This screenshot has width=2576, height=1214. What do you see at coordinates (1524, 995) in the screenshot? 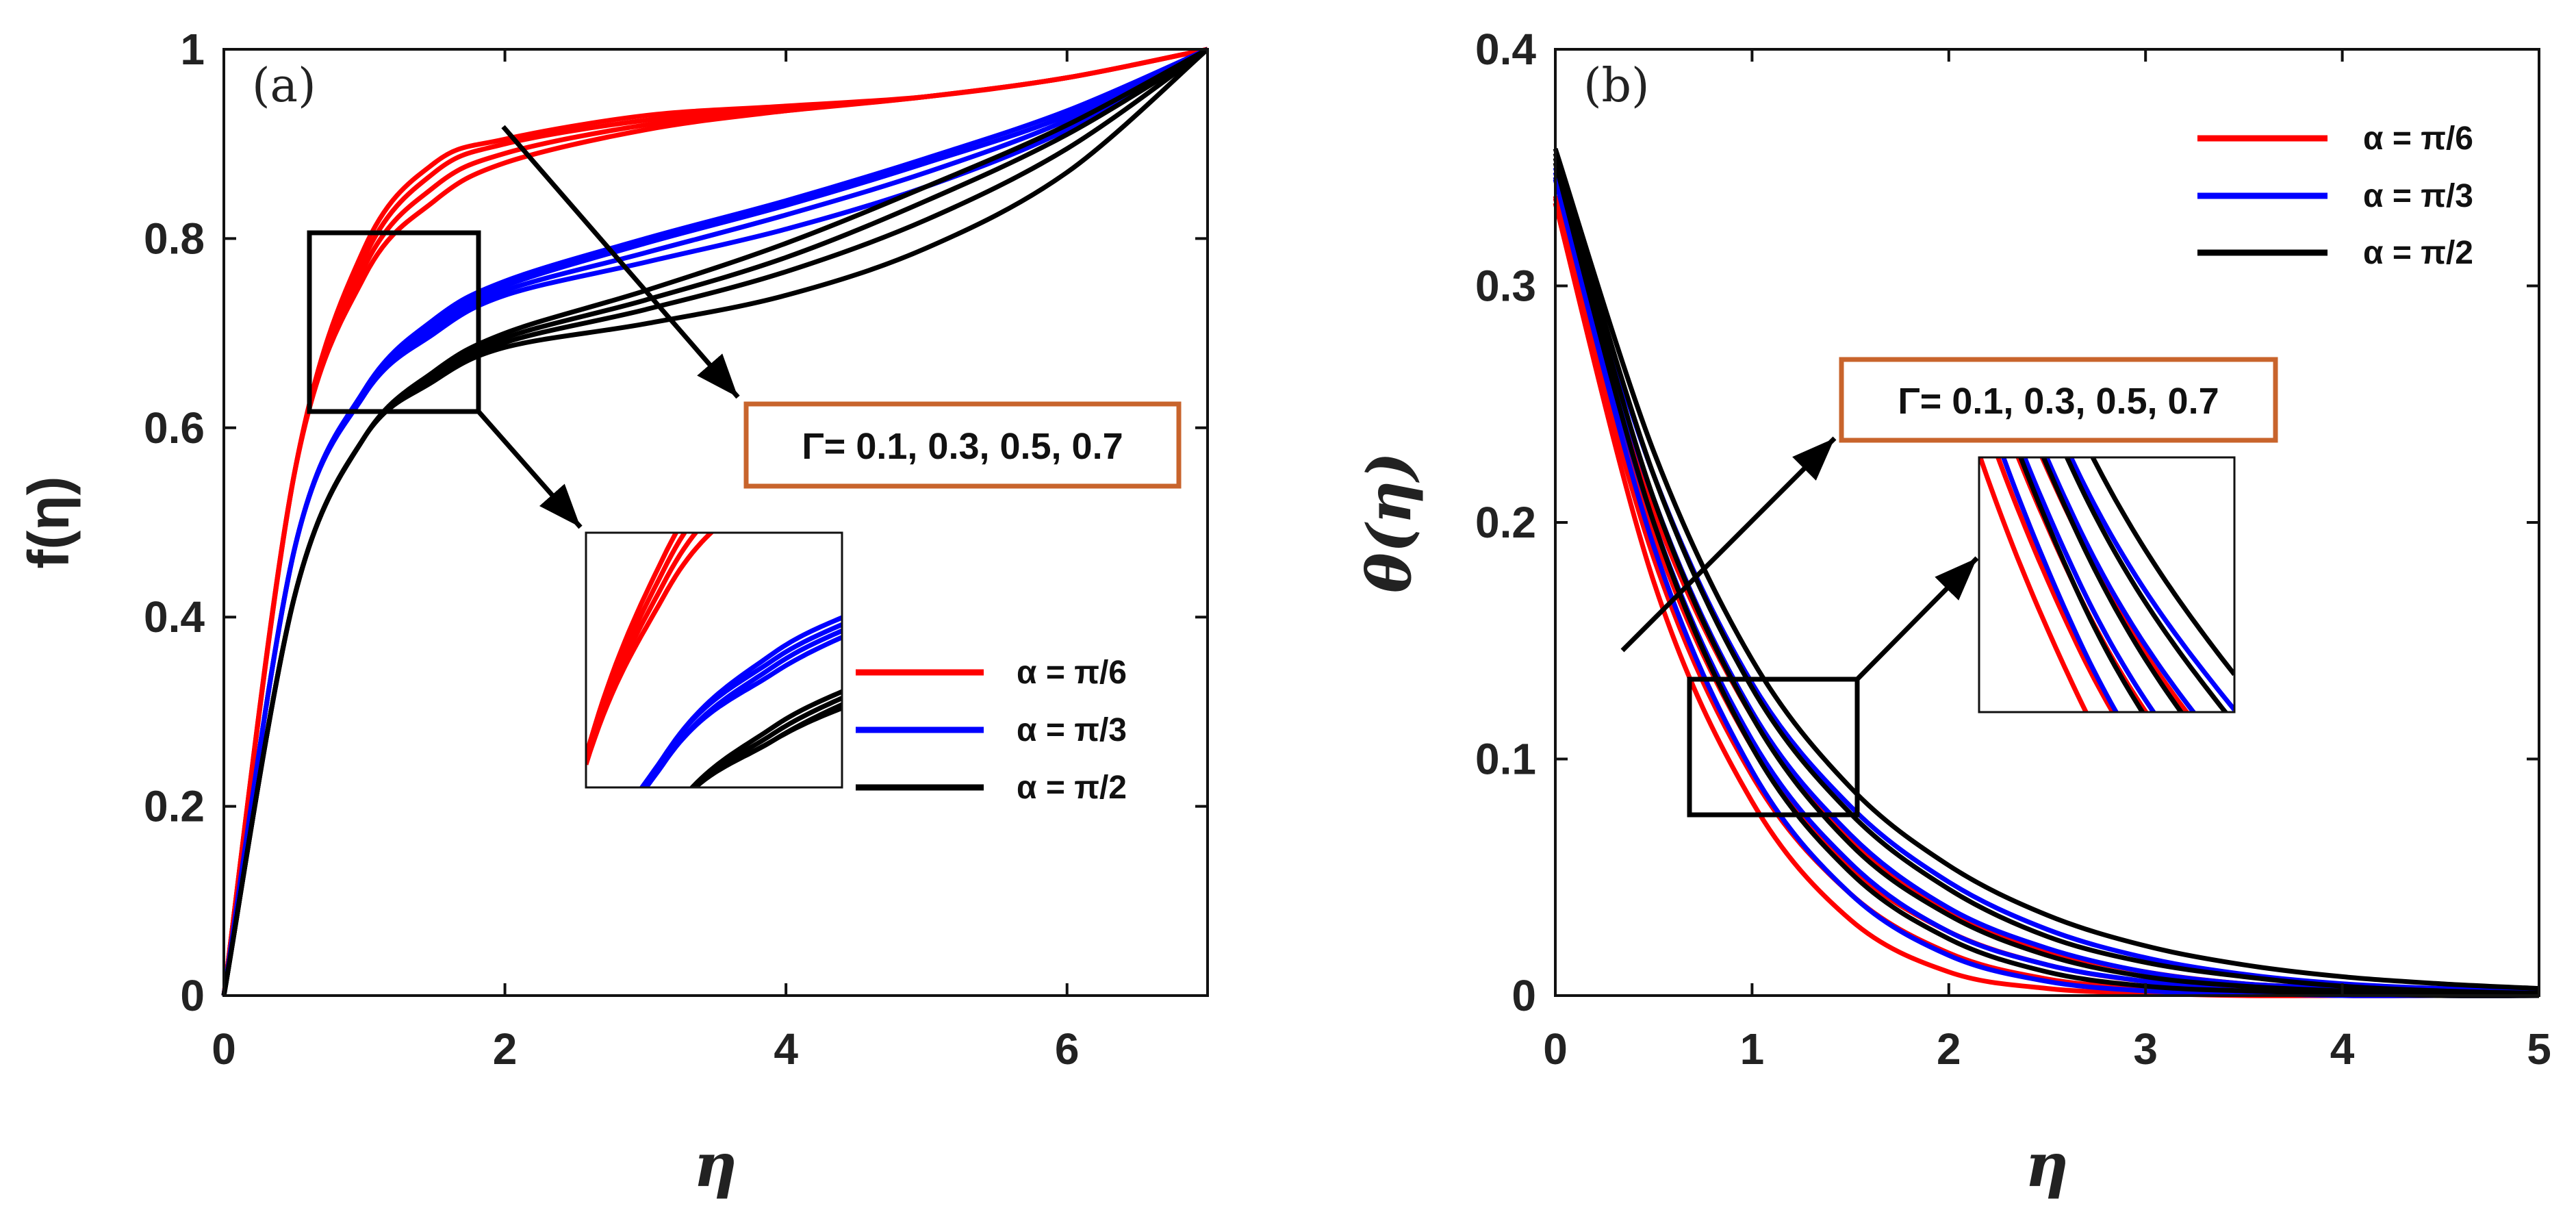
I see `panel-b-y-tick-label: 0` at bounding box center [1524, 995].